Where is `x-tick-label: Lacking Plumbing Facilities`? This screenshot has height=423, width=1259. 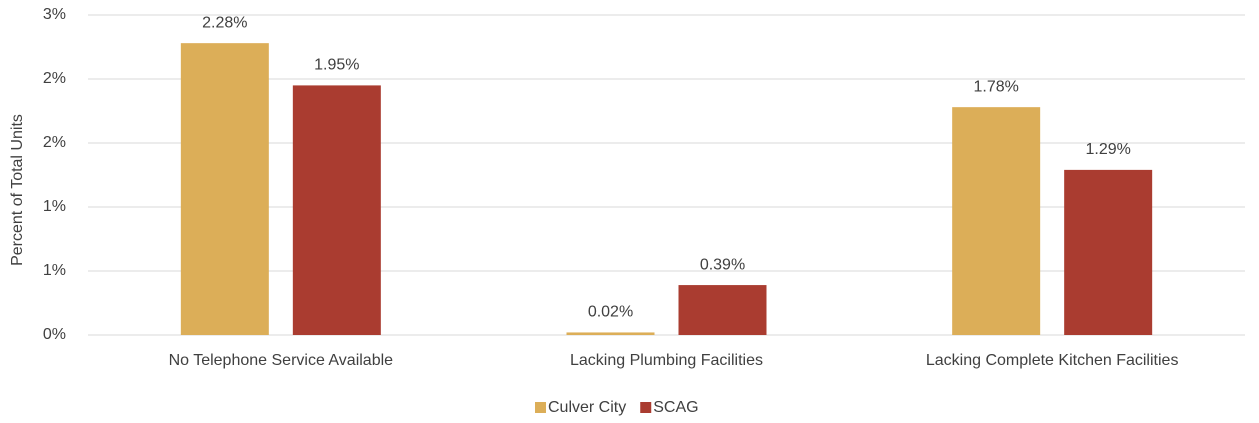 x-tick-label: Lacking Plumbing Facilities is located at coordinates (666, 360).